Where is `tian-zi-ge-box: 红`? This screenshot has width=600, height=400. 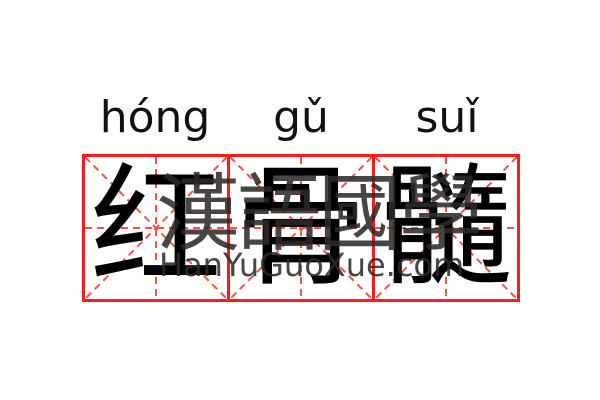 tian-zi-ge-box: 红 is located at coordinates (156, 228).